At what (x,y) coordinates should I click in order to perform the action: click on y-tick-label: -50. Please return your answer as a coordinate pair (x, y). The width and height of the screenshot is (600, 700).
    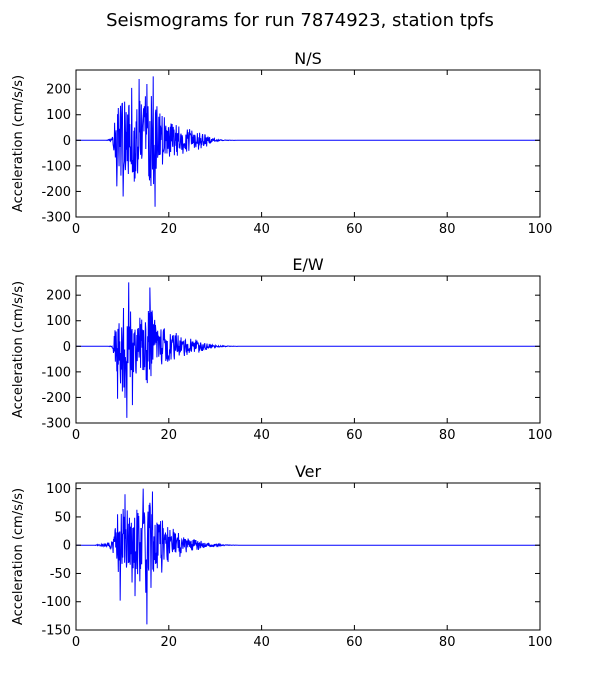
    Looking at the image, I should click on (60, 574).